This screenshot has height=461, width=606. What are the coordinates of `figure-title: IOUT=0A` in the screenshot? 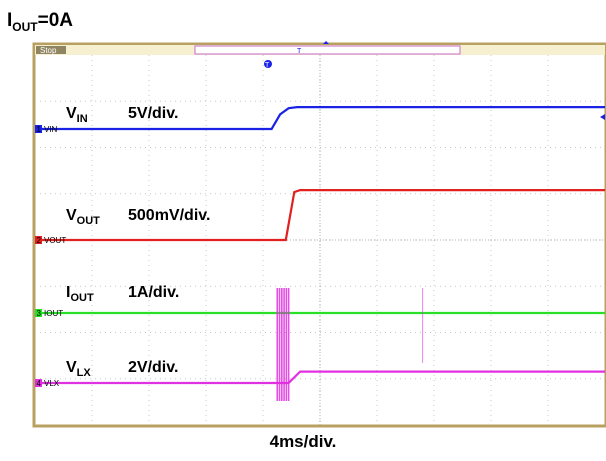 It's located at (40, 22).